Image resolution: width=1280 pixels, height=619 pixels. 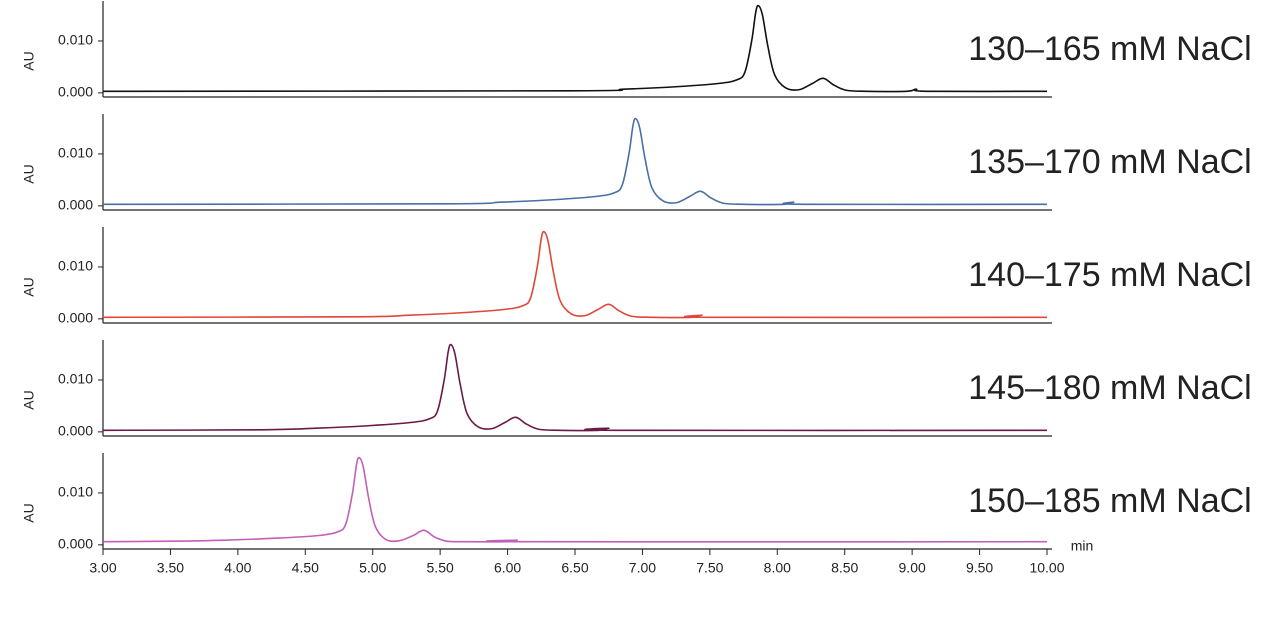 What do you see at coordinates (979, 568) in the screenshot?
I see `x-tick-label: 9.50` at bounding box center [979, 568].